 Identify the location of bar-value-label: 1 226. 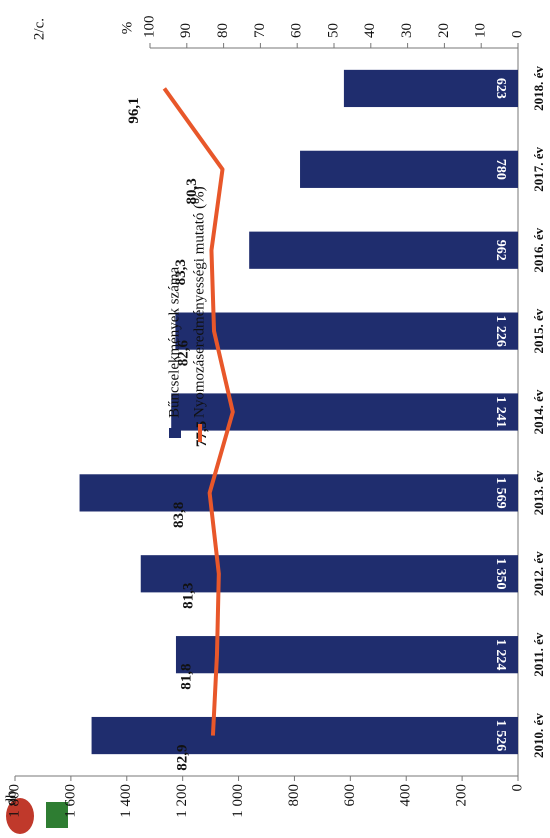
(500, 331).